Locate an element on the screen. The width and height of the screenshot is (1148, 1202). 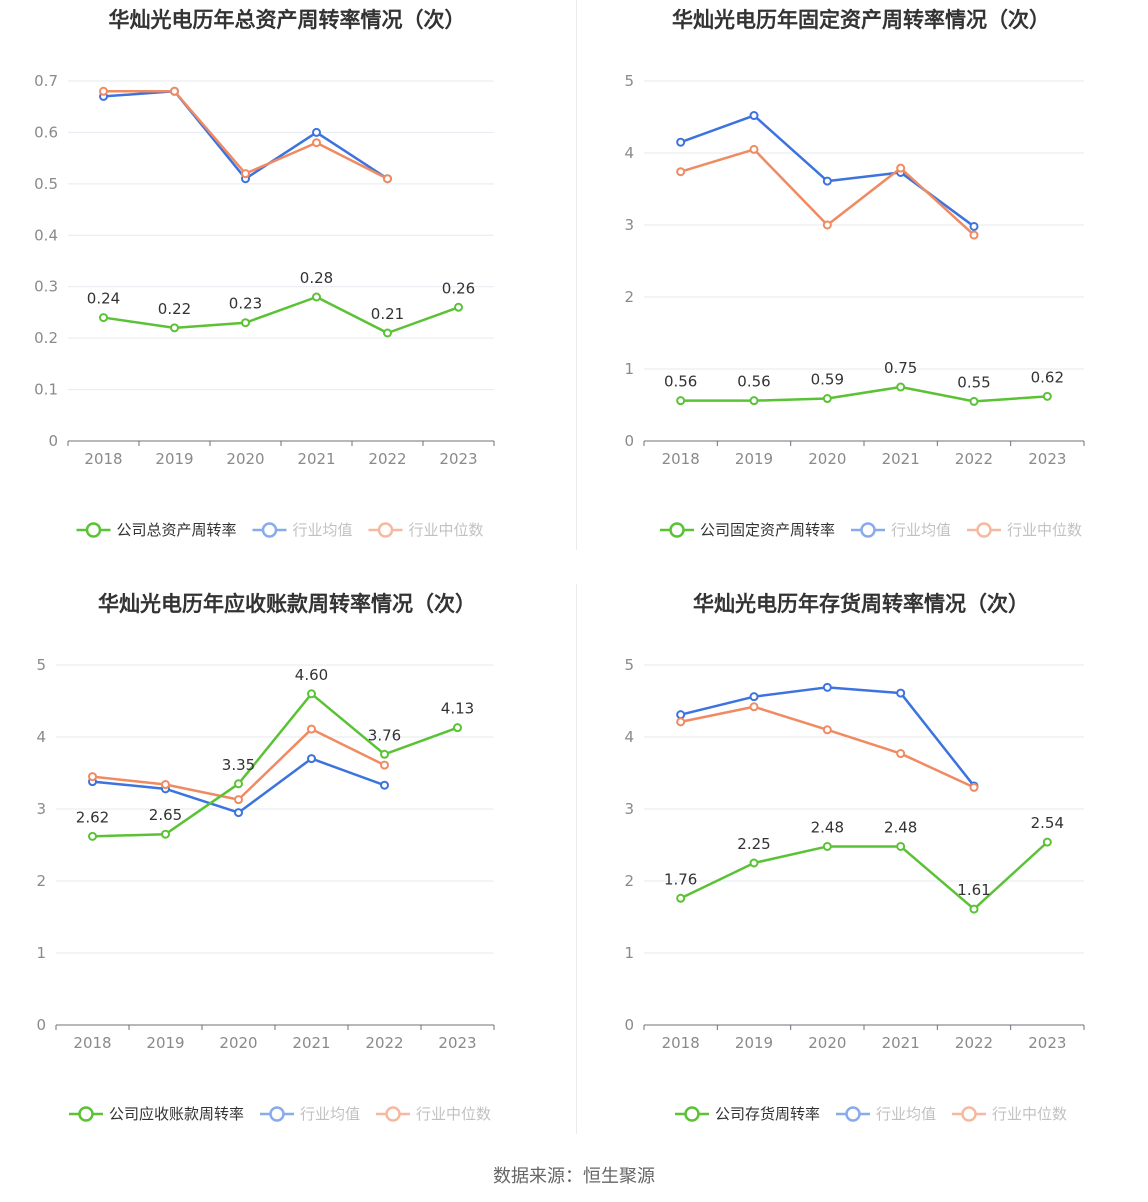
series-line-median is located at coordinates (246, 135).